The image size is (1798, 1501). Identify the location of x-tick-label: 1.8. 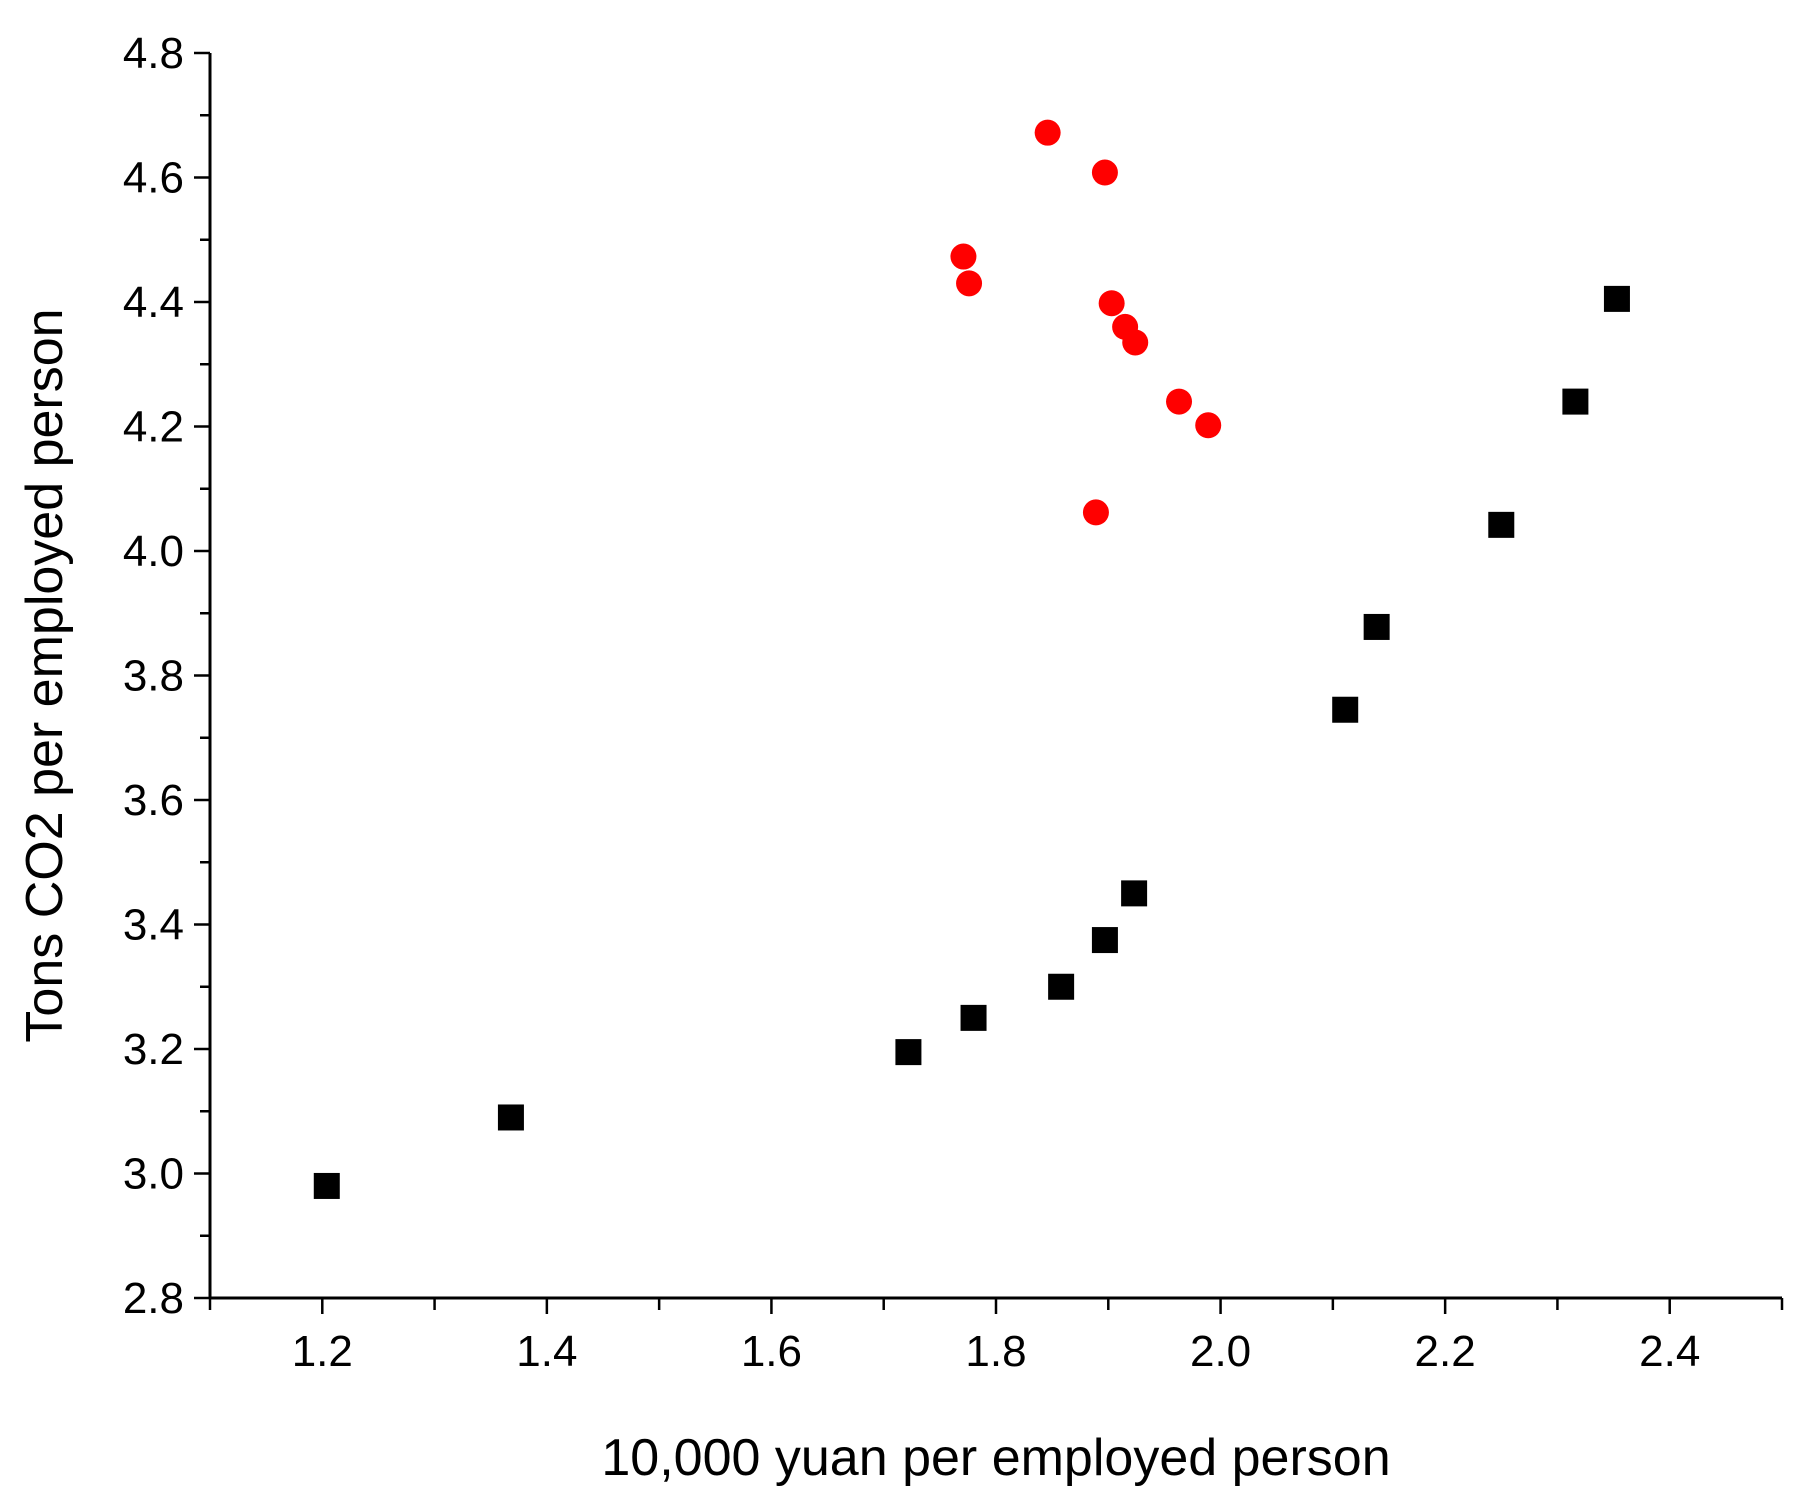
(995, 1351).